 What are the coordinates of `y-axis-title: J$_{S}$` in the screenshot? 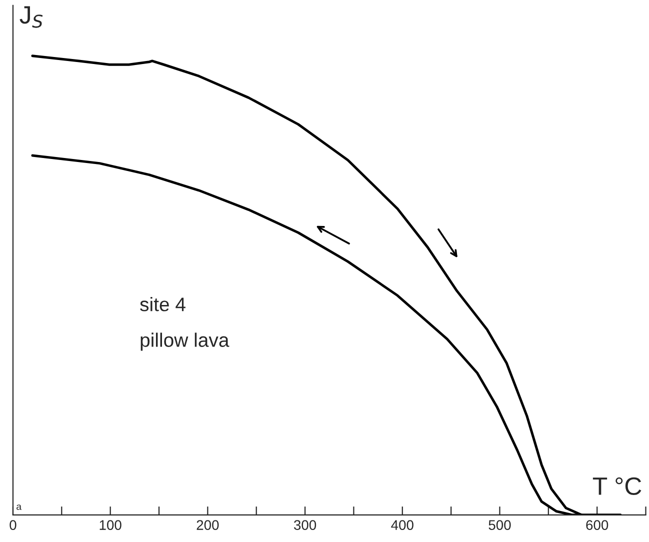 It's located at (31, 17).